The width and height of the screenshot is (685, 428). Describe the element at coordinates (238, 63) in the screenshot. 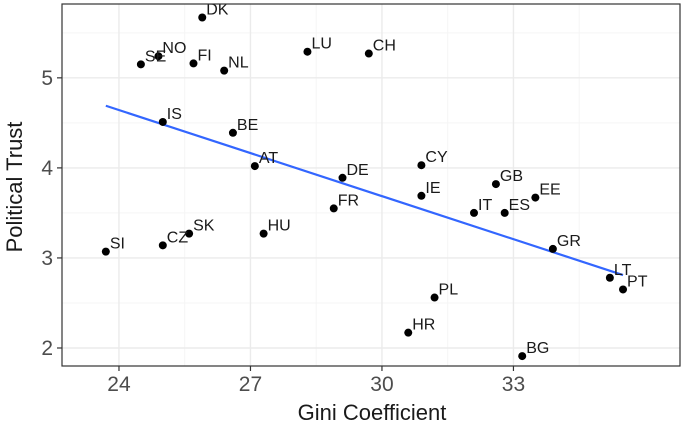

I see `point-label-nl: NL` at that location.